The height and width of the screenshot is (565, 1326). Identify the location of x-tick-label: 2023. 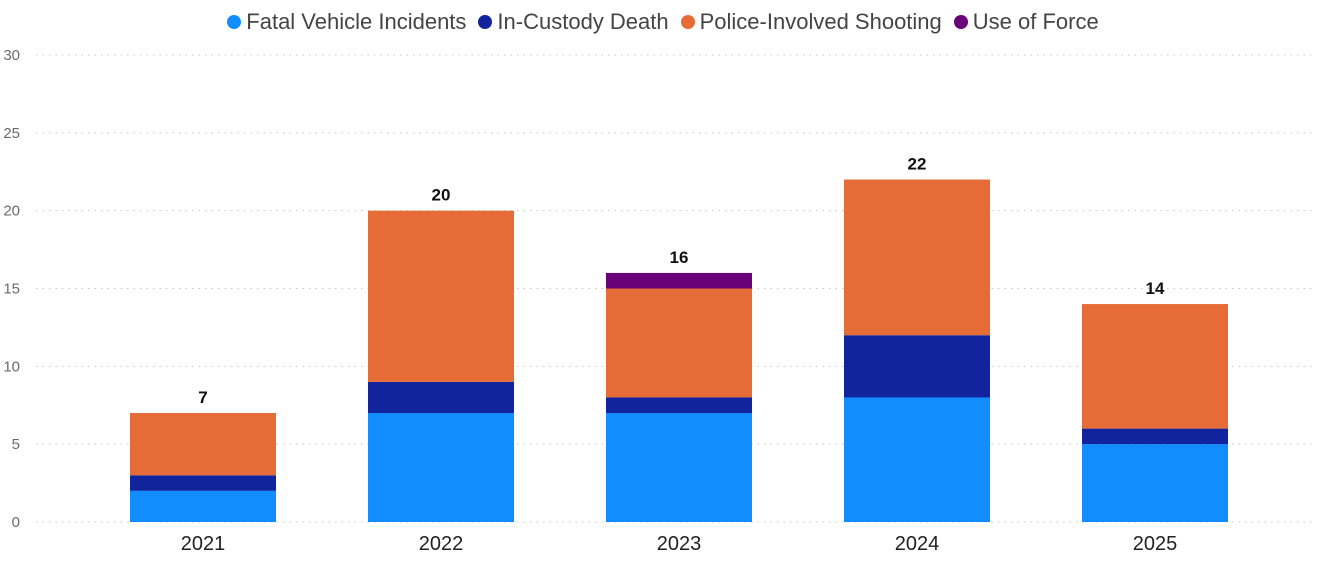
(679, 544).